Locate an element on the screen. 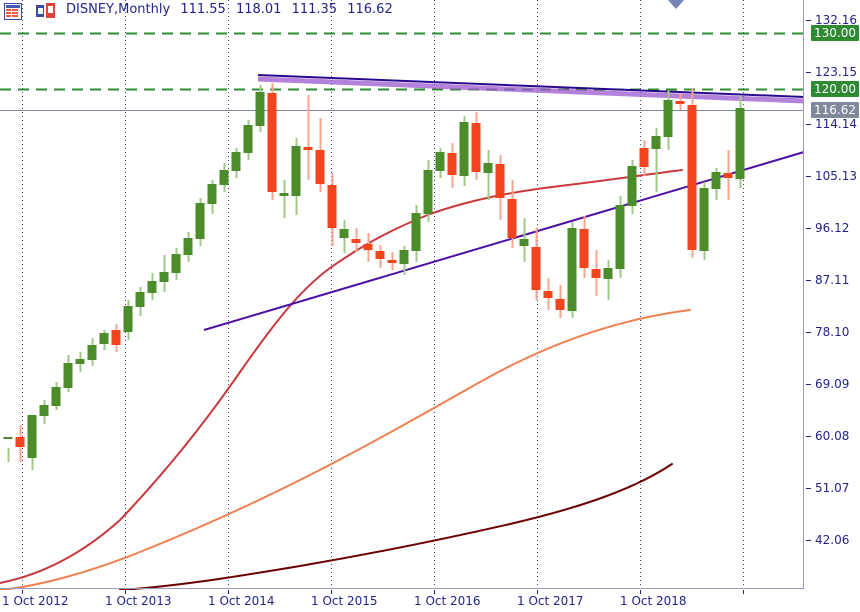 This screenshot has width=860, height=612. time-tick-label: 1 Oct 2018 is located at coordinates (653, 601).